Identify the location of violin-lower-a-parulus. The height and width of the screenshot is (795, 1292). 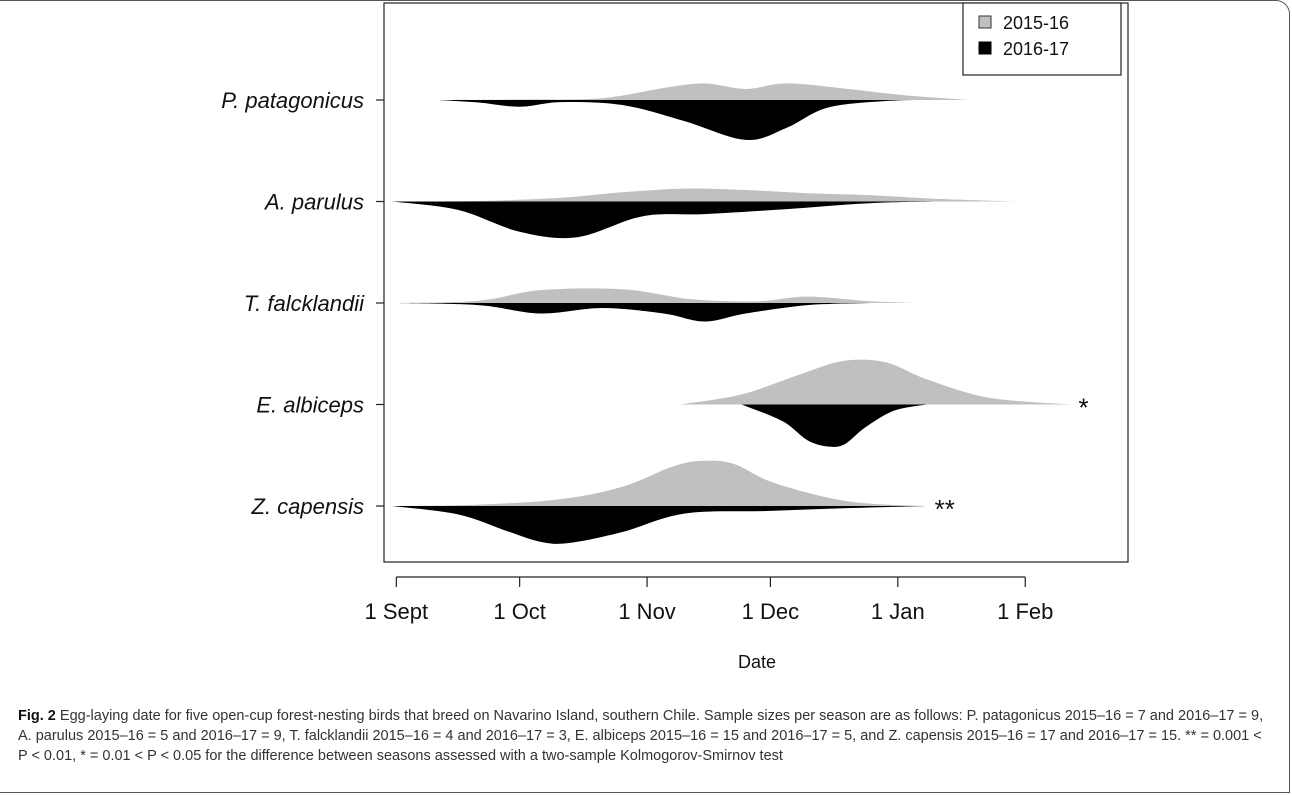
(663, 220).